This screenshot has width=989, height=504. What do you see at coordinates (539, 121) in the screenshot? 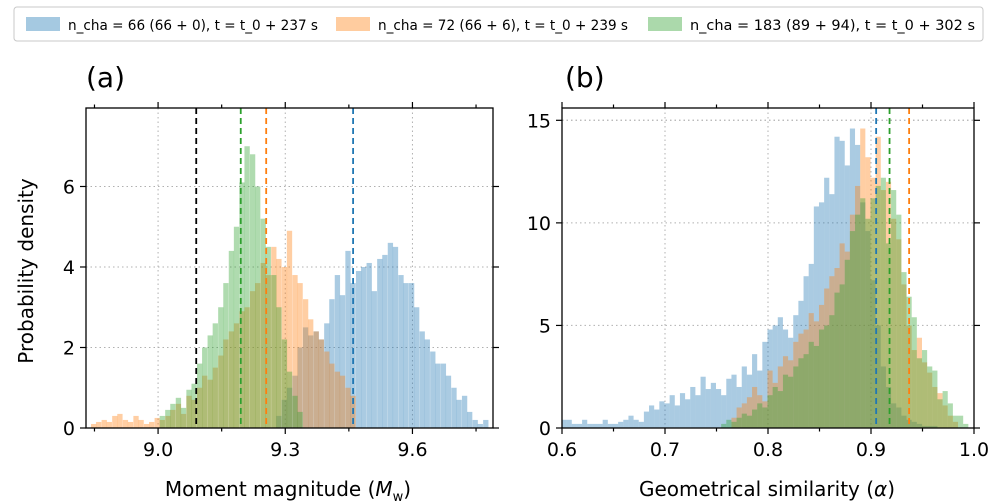
I see `y-tick-label: 15` at bounding box center [539, 121].